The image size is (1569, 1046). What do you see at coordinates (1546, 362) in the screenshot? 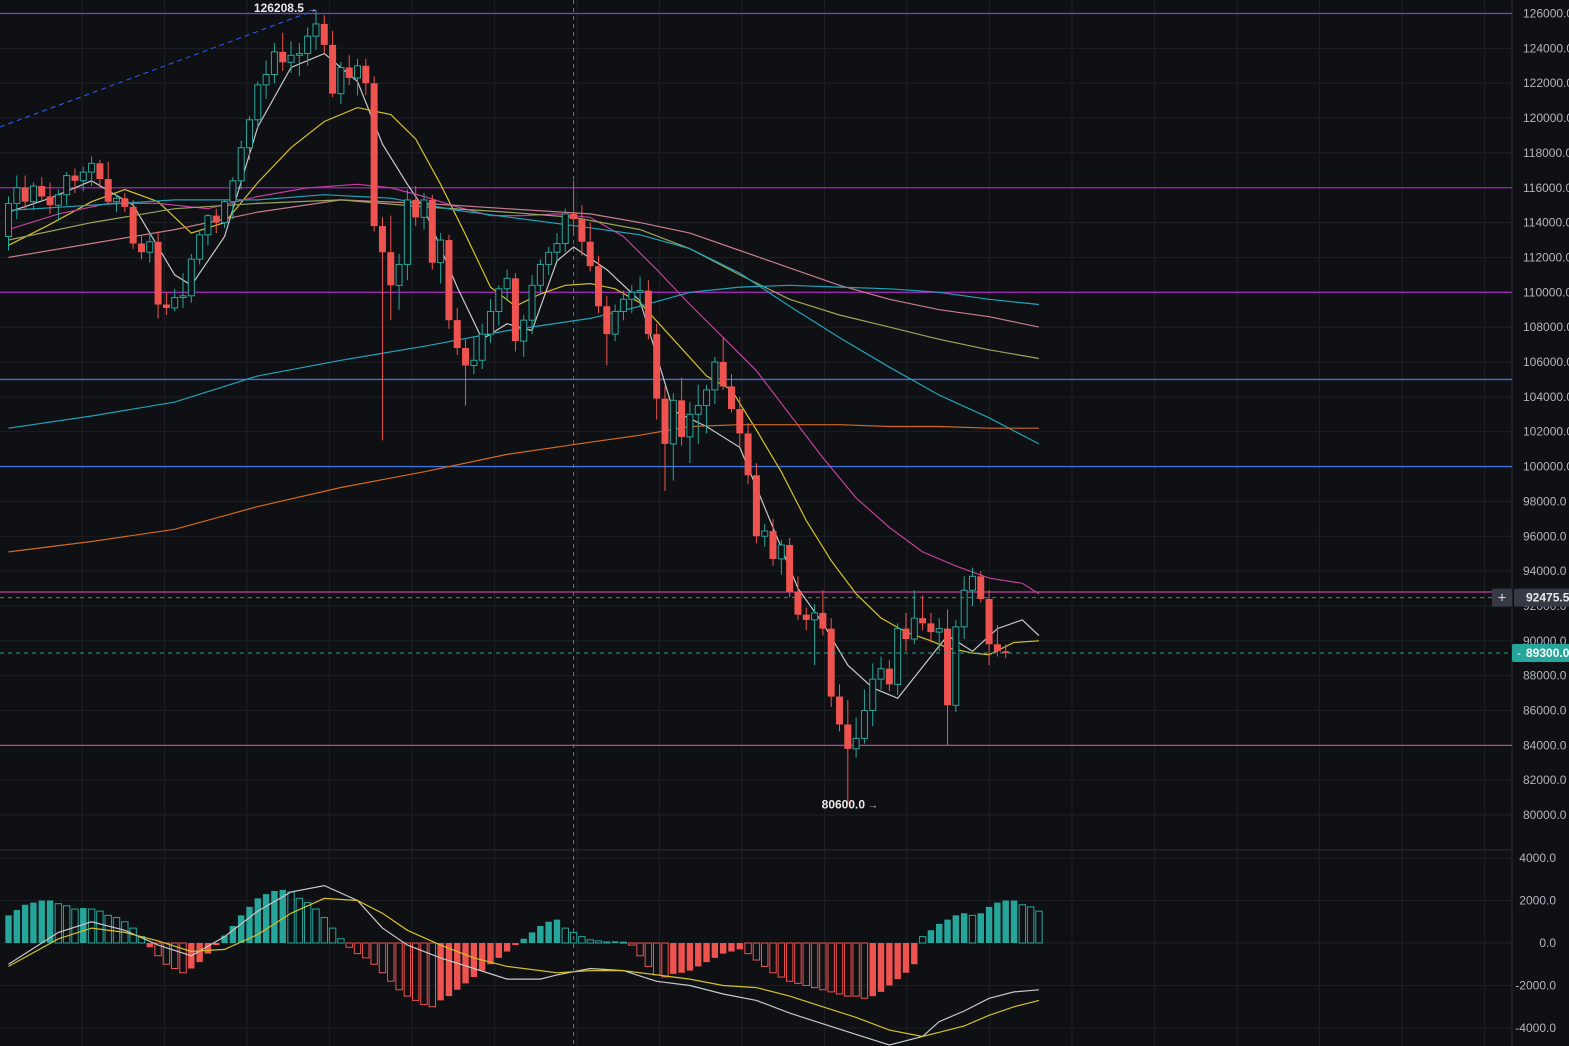
I see `price-tick-label: 106000.0` at bounding box center [1546, 362].